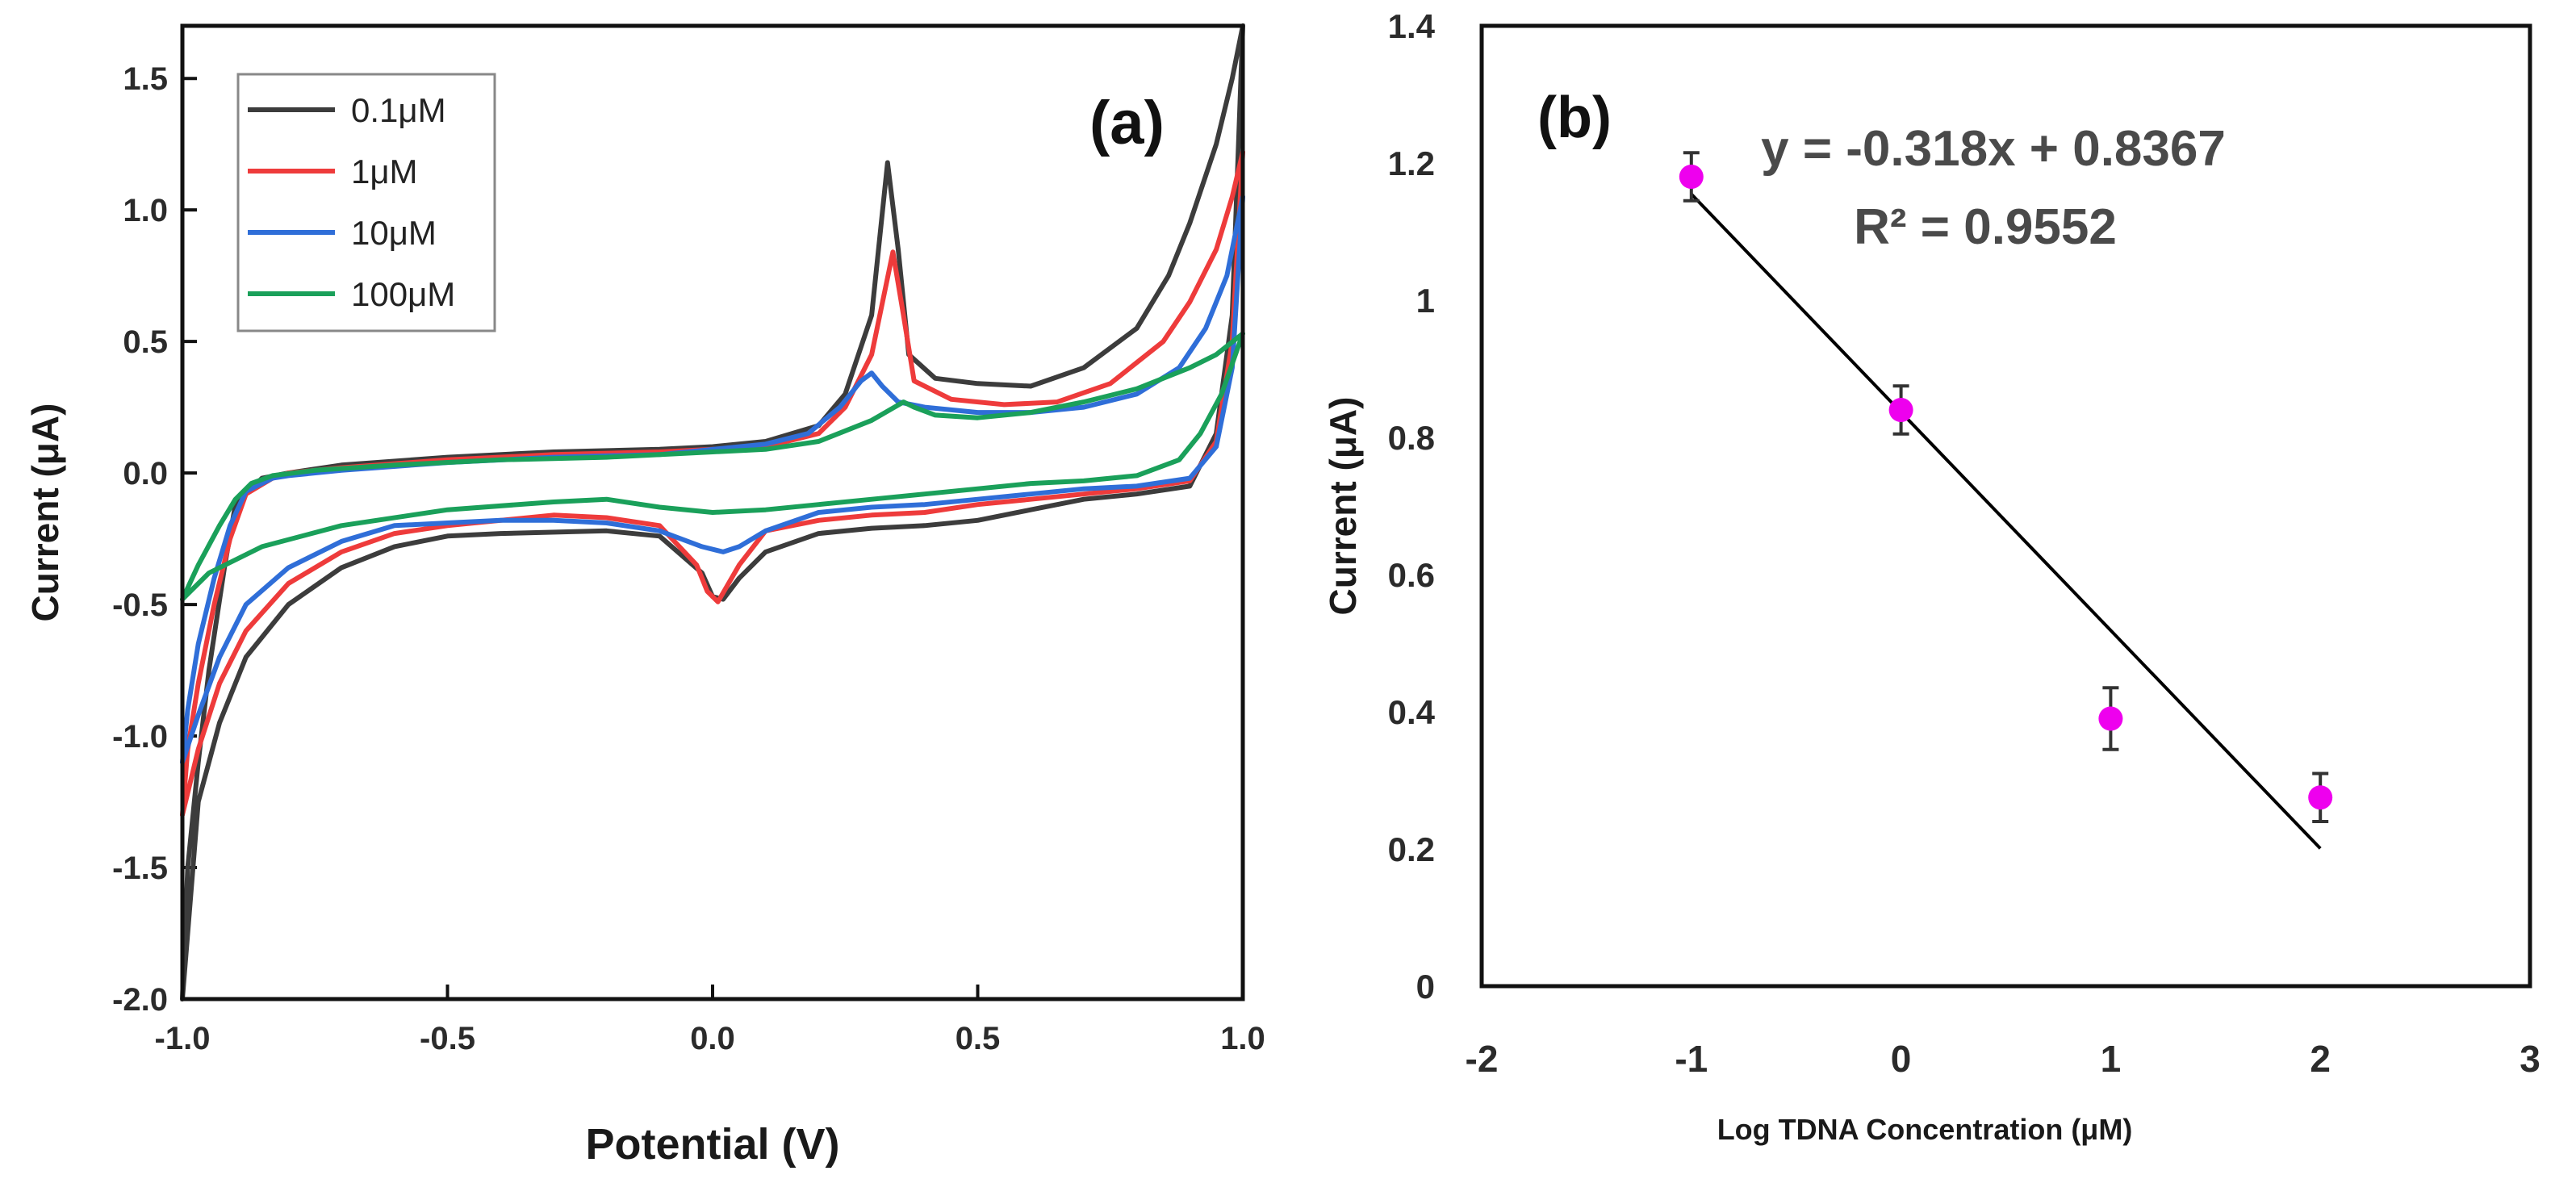  Describe the element at coordinates (1425, 987) in the screenshot. I see `calibration-y-tick-label: 0` at that location.